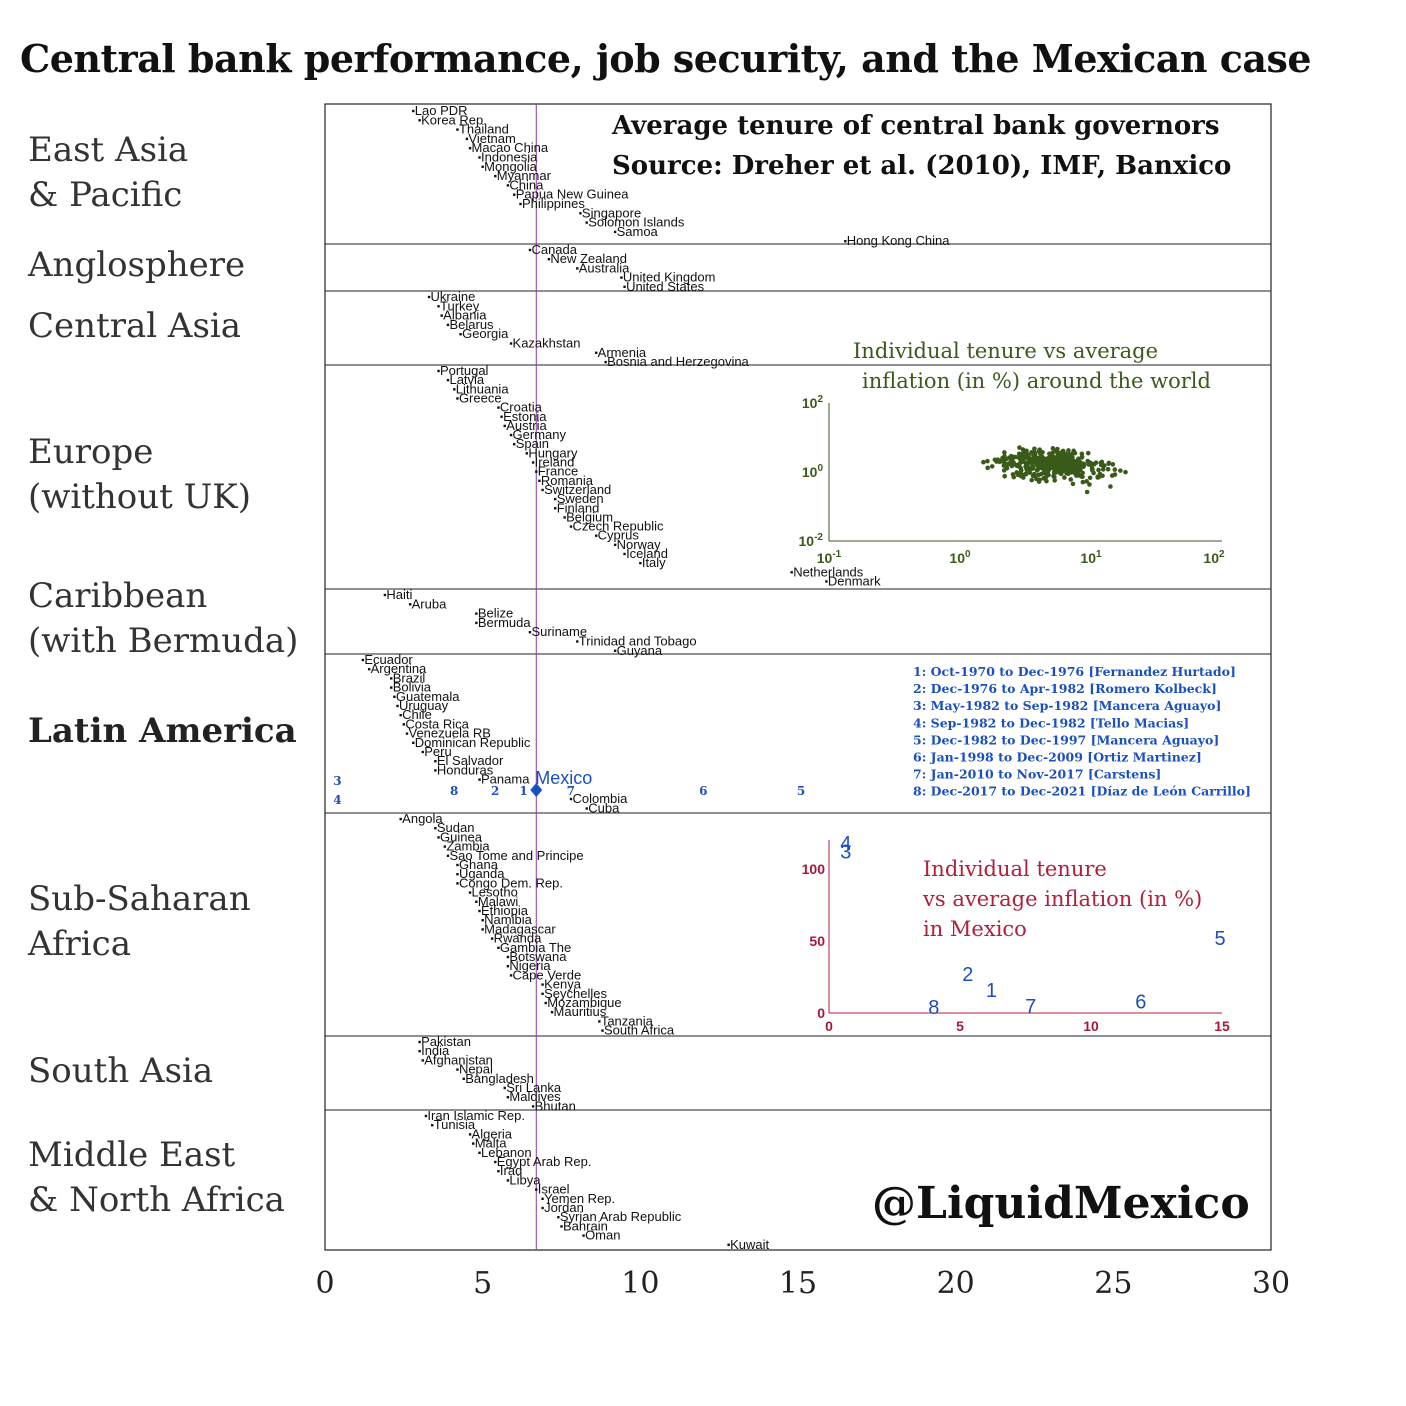 This screenshot has width=1406, height=1406. Describe the element at coordinates (555, 1105) in the screenshot. I see `country-label: Bhutan` at that location.